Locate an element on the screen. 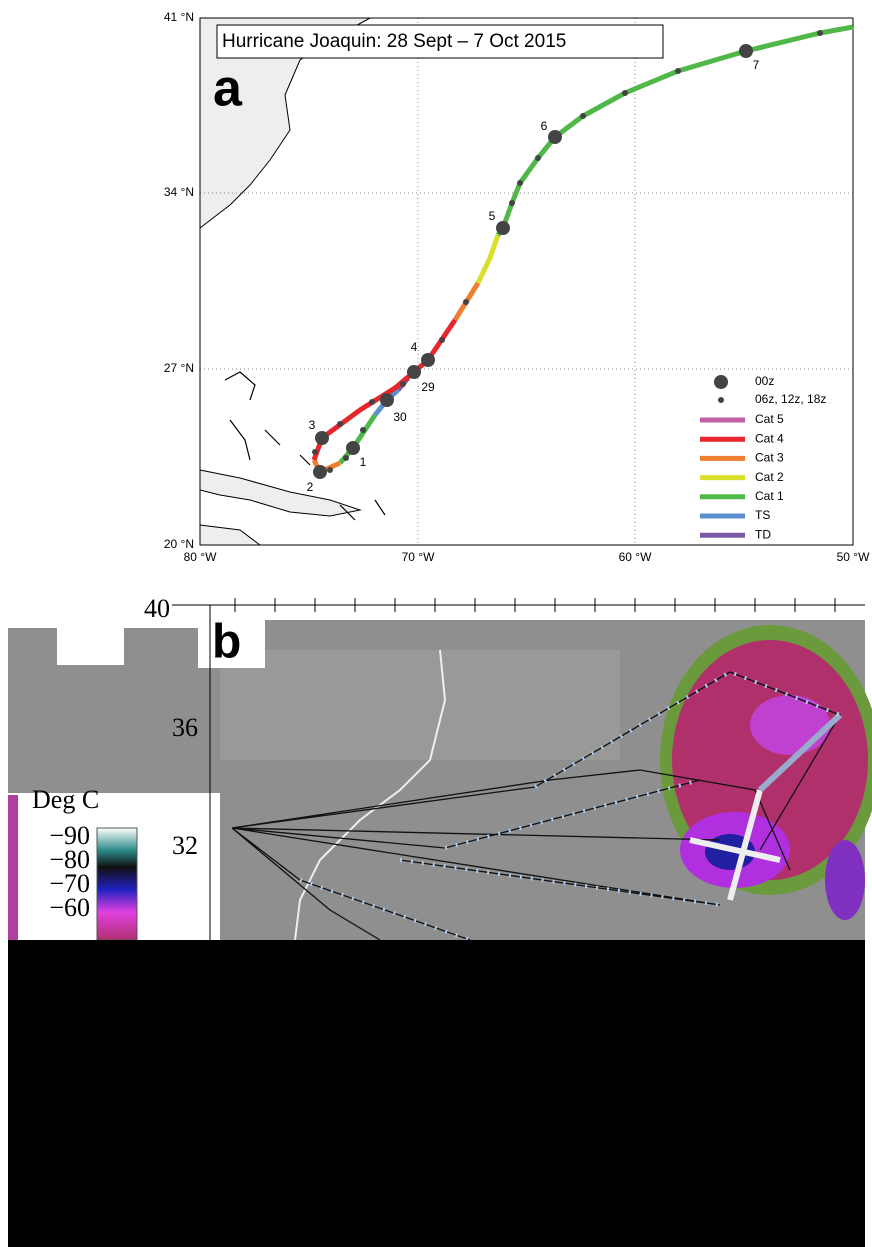  y-tick-label: 20 °N is located at coordinates (179, 544).